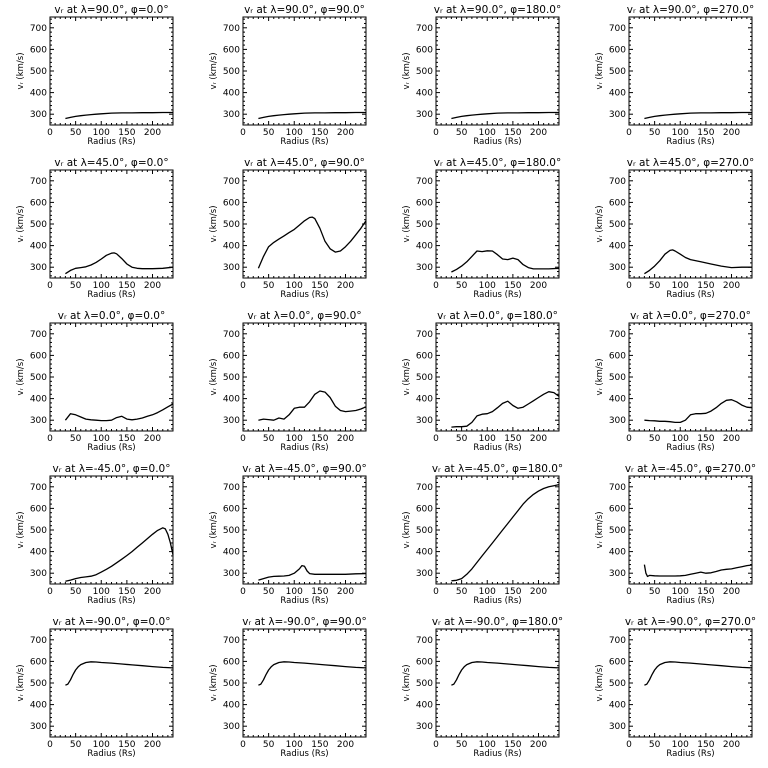 The width and height of the screenshot is (768, 768). I want to click on panel-title: vᵣ at λ=-90.0°, φ=90.0°, so click(304, 622).